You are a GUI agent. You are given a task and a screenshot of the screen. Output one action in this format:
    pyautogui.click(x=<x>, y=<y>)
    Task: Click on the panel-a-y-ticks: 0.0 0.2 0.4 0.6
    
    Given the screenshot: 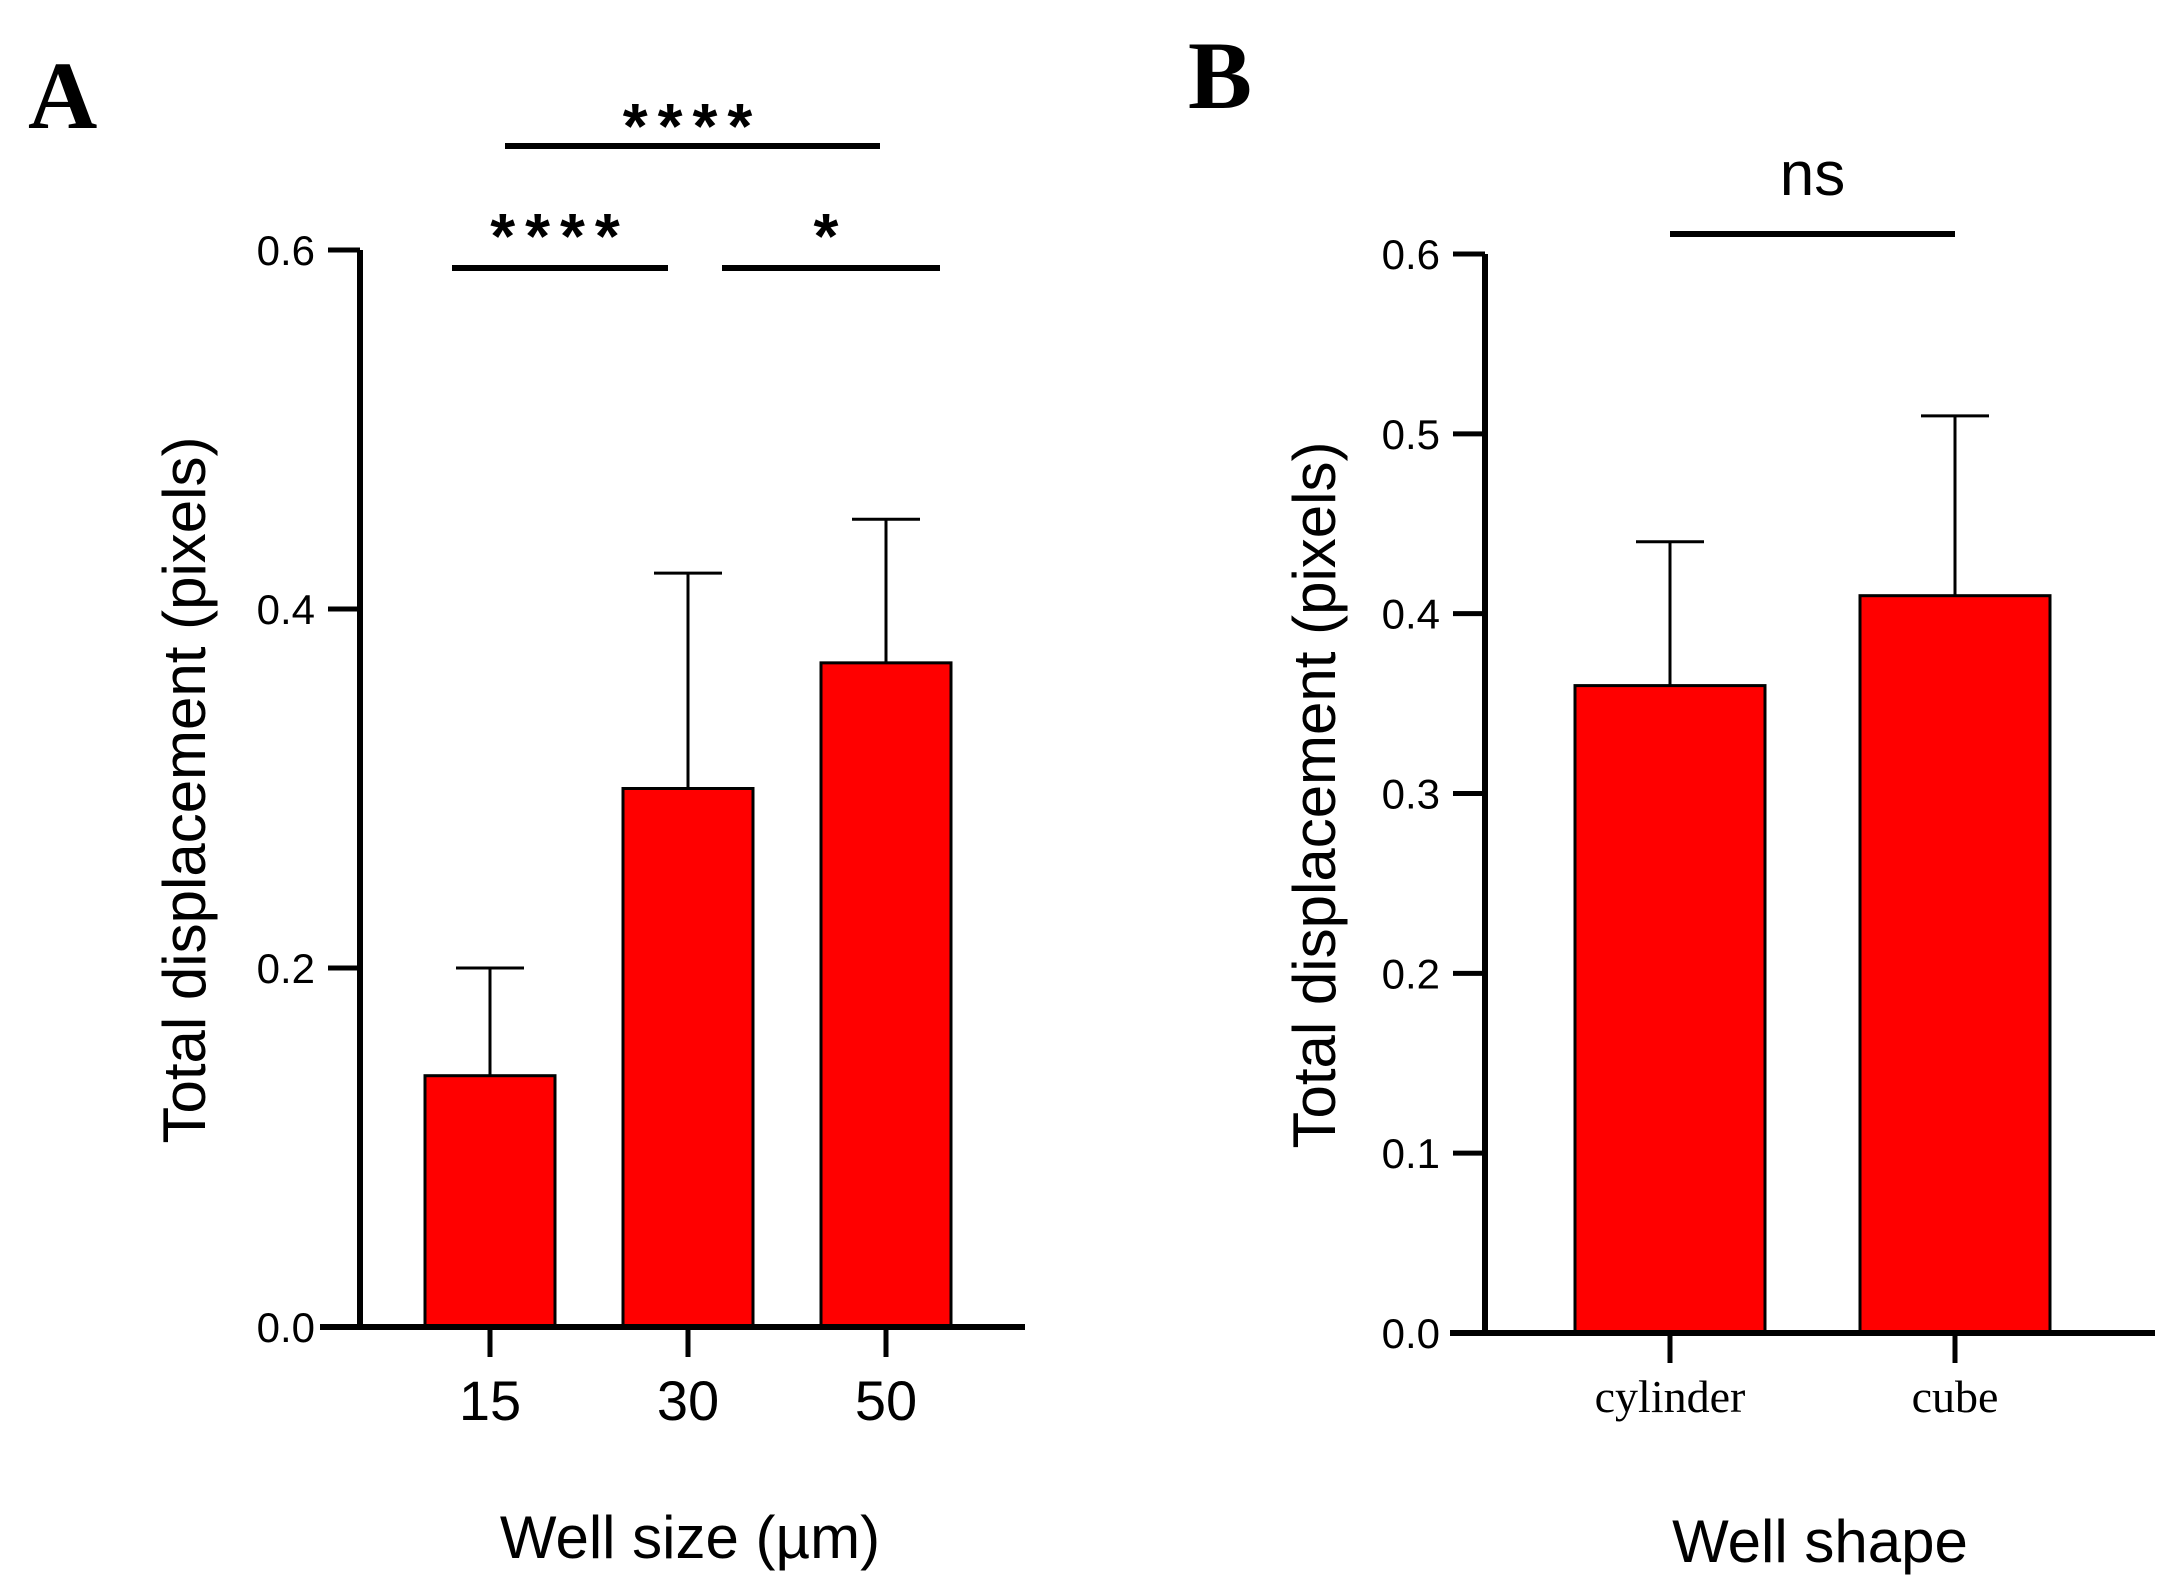 What is the action you would take?
    pyautogui.click(x=308, y=789)
    